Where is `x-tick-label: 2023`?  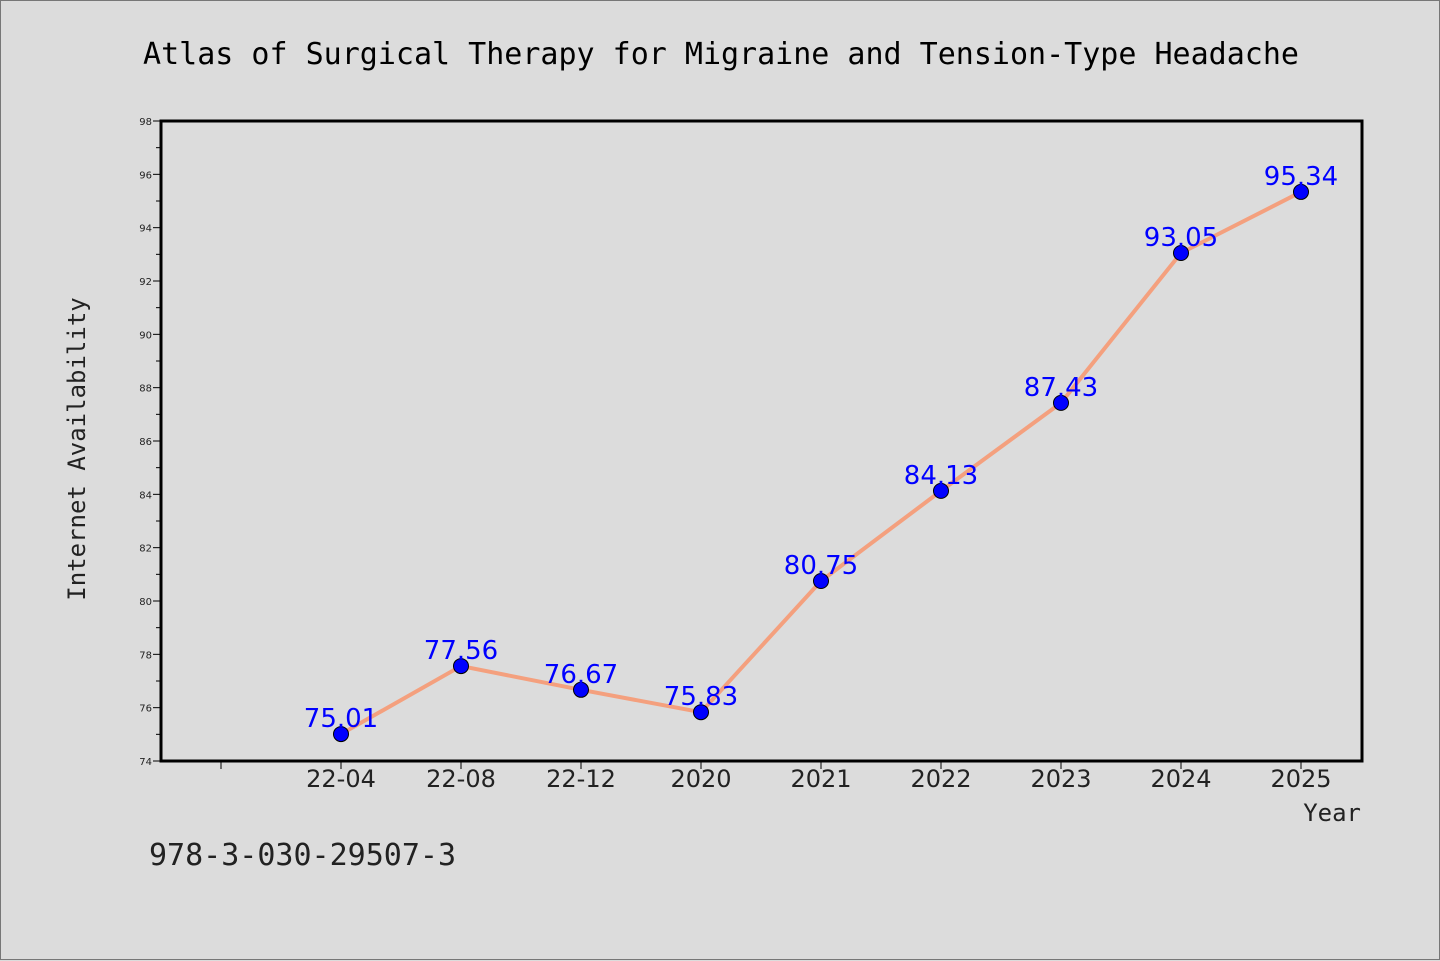 x-tick-label: 2023 is located at coordinates (1060, 779).